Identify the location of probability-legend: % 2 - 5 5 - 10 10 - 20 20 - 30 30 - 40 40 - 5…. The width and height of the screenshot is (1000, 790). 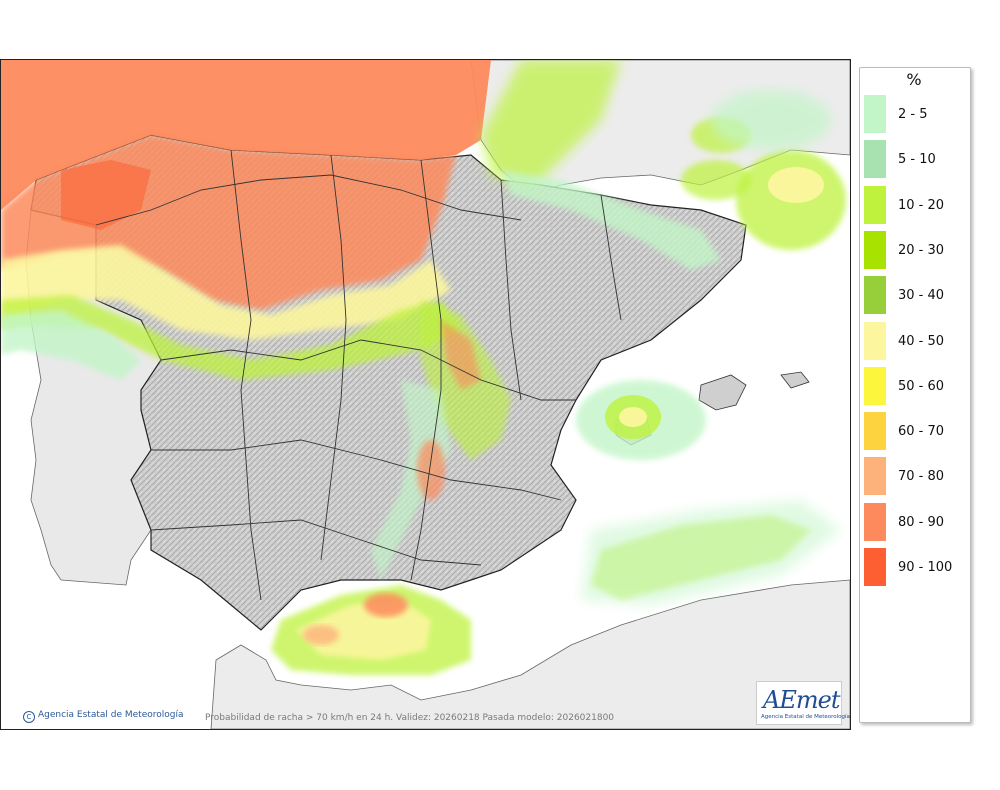
(915, 395).